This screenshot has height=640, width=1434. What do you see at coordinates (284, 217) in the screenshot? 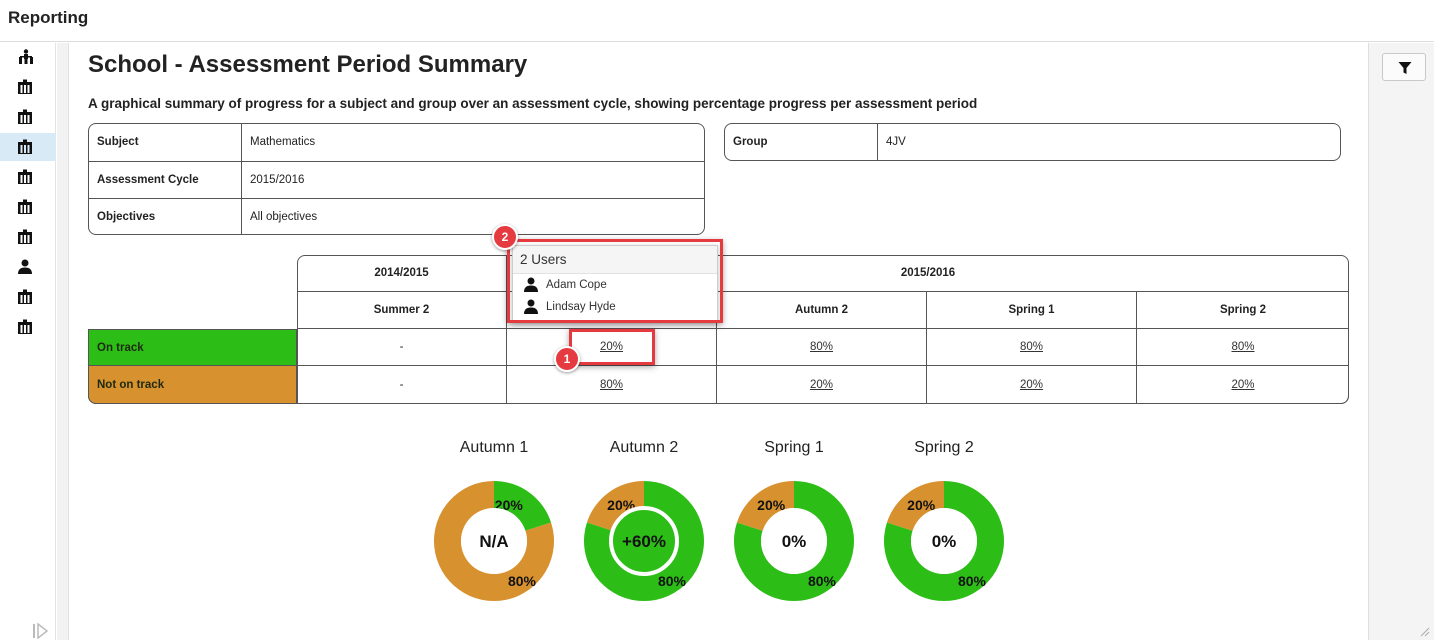
I see `objectives-value: All objectives` at bounding box center [284, 217].